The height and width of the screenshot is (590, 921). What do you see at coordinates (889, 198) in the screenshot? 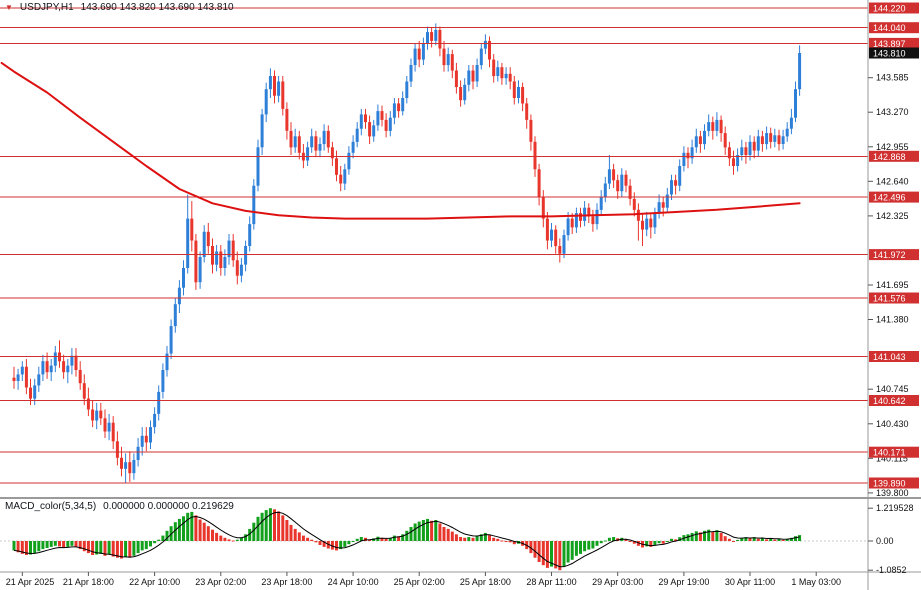
I see `price-level-badge-label: 142.496` at bounding box center [889, 198].